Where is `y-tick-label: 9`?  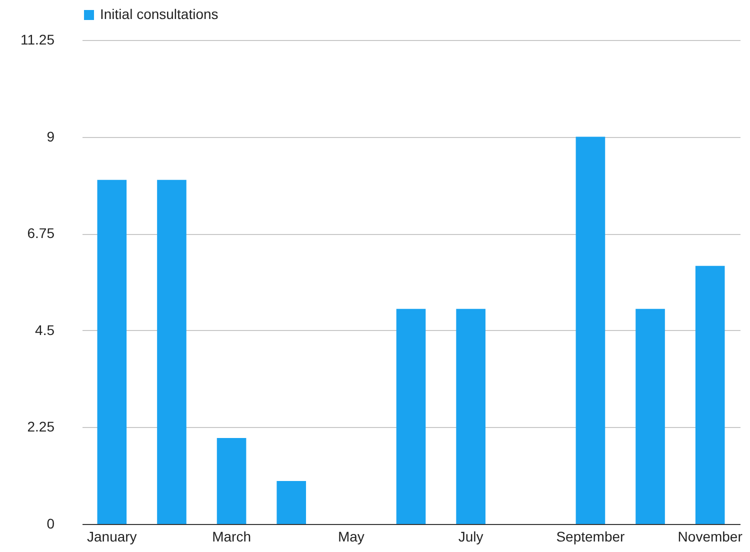 y-tick-label: 9 is located at coordinates (50, 136).